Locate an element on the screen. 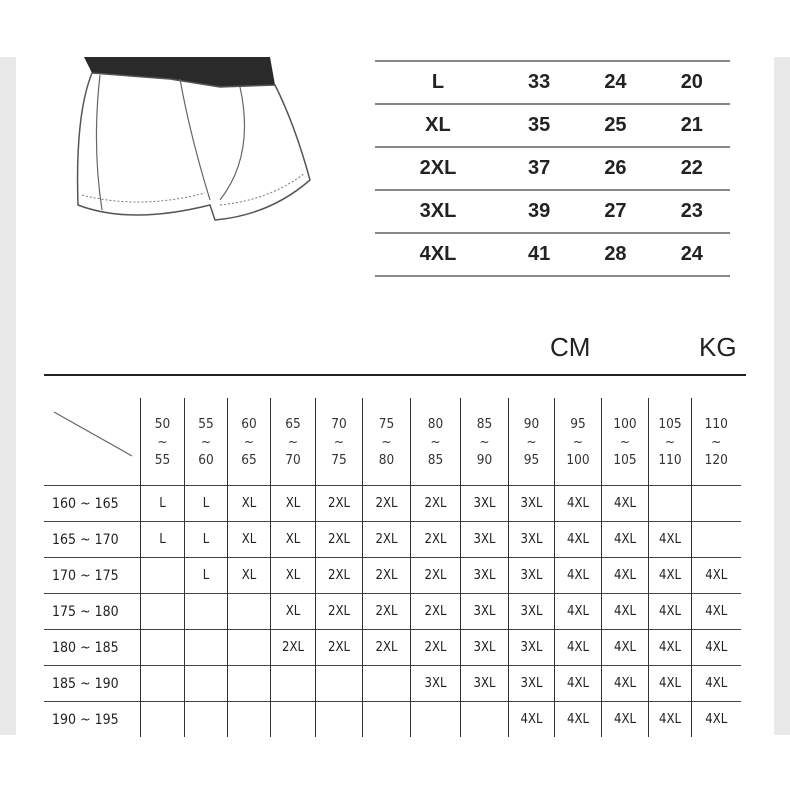 Image resolution: width=790 pixels, height=790 pixels. range-min: 100 is located at coordinates (625, 423).